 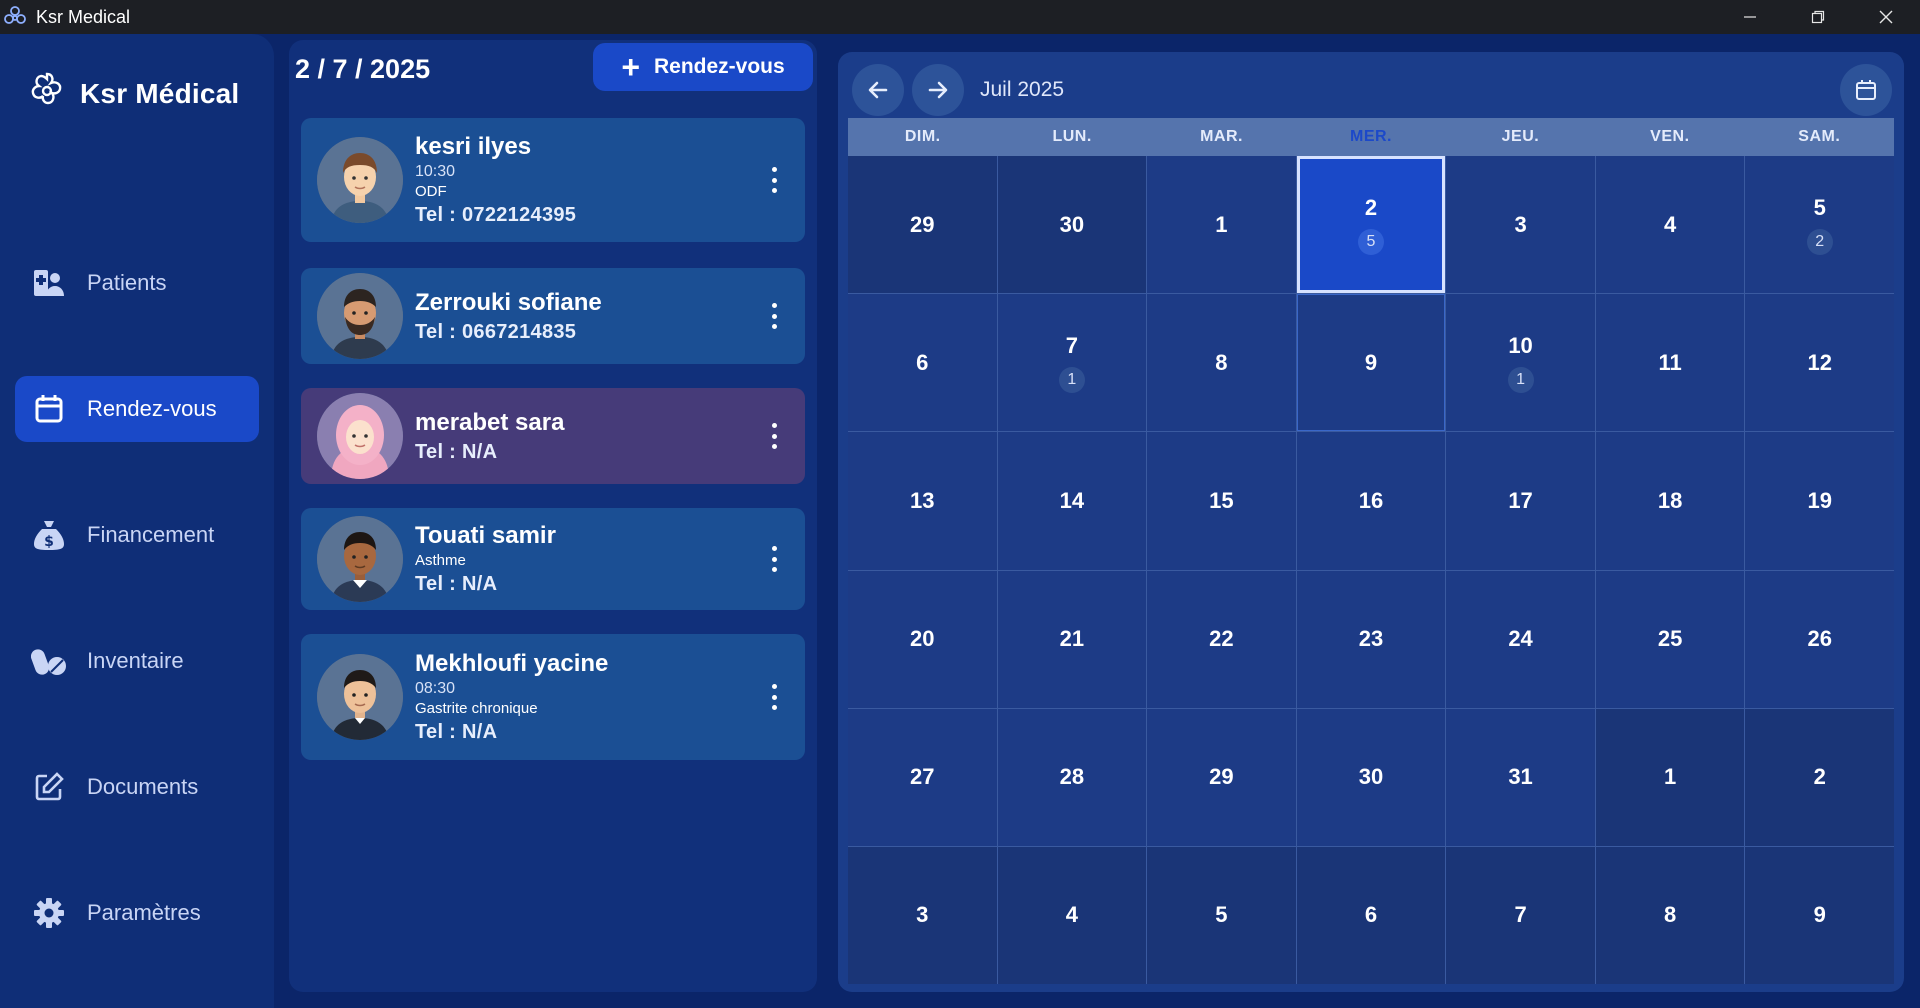 I want to click on day-number: 19, so click(x=1819, y=500).